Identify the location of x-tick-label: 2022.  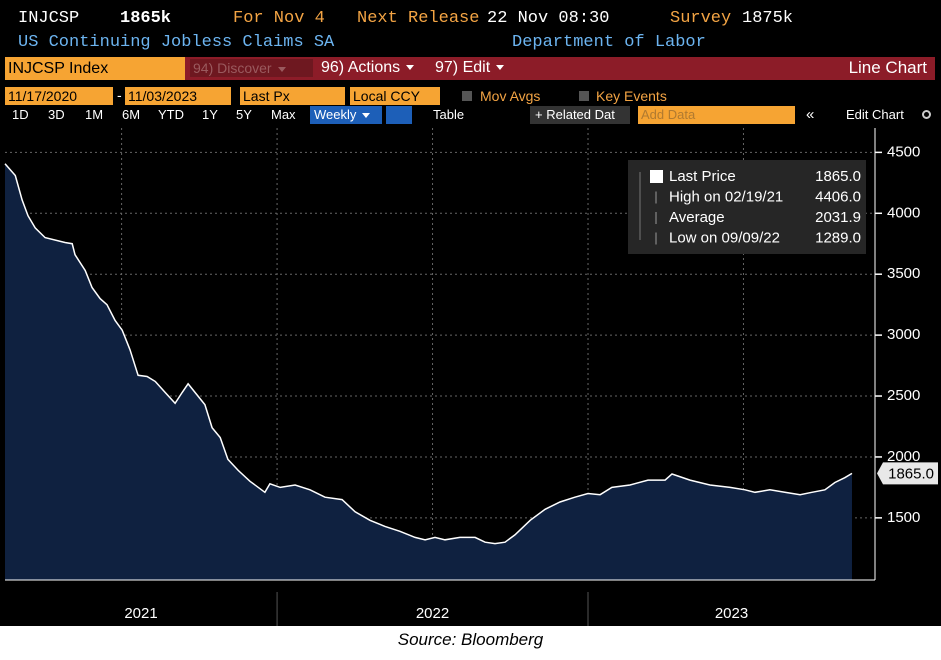
(432, 613).